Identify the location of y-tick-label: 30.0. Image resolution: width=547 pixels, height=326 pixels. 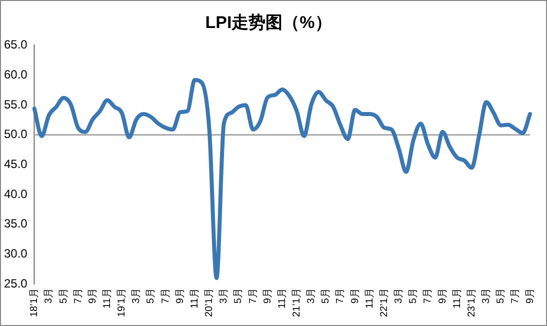
(16, 253).